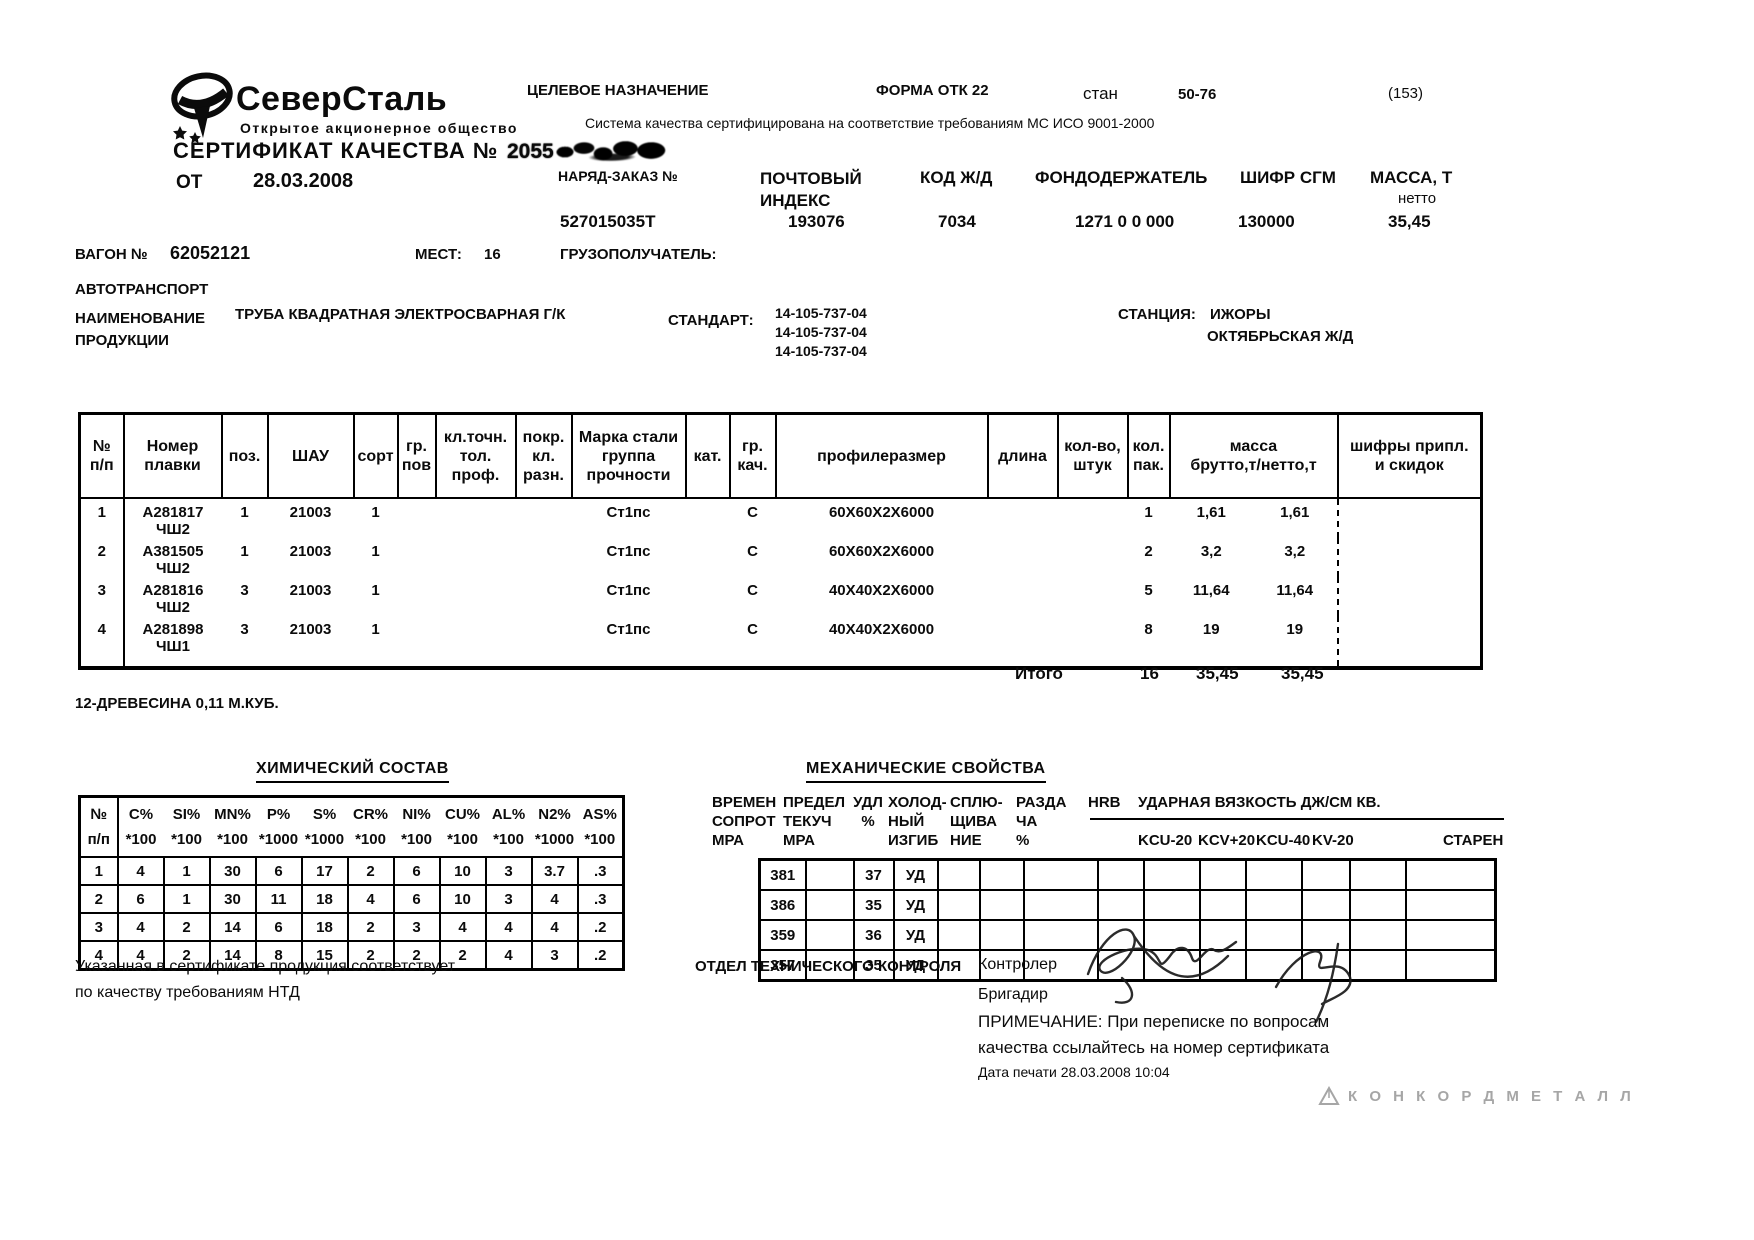 This screenshot has width=1754, height=1240. Describe the element at coordinates (1163, 962) in the screenshot. I see `controller-signature` at that location.